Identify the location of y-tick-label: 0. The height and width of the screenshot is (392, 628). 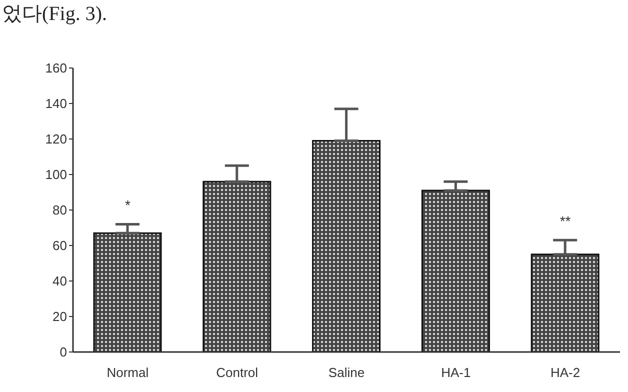
(63, 352).